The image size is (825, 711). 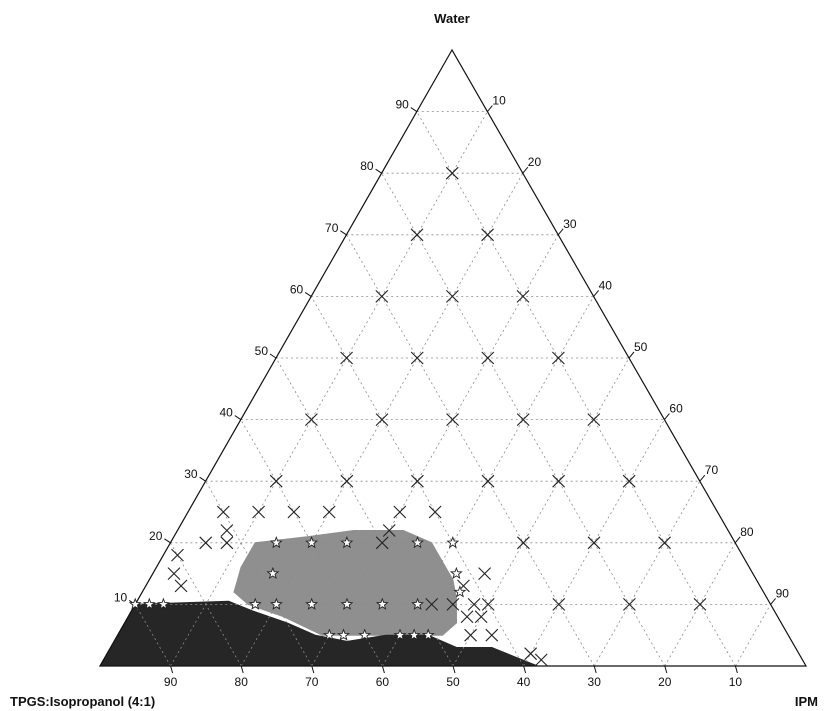 I want to click on left-tick-label-30: 30, so click(x=191, y=474).